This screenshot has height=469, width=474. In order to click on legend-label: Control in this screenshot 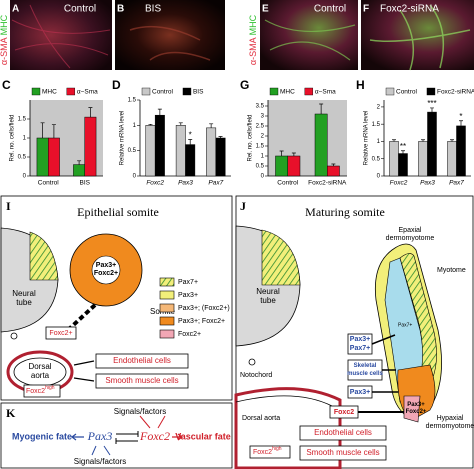, I will do `click(407, 92)`.